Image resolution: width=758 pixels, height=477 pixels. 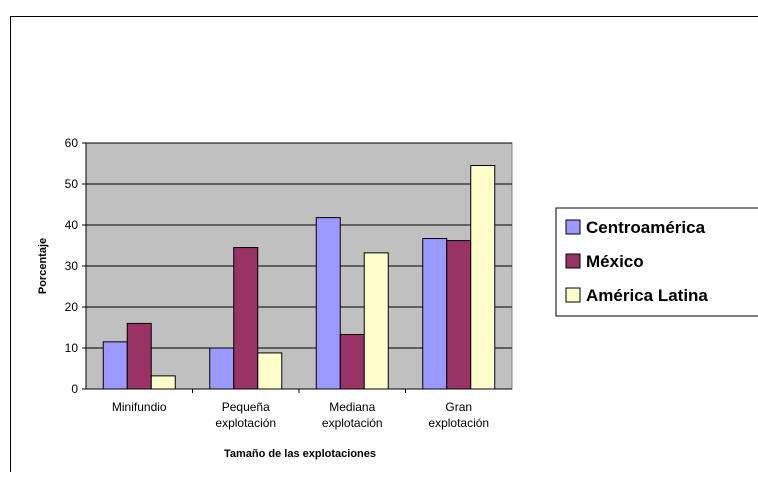 What do you see at coordinates (646, 227) in the screenshot?
I see `legend-label: Centroamérica` at bounding box center [646, 227].